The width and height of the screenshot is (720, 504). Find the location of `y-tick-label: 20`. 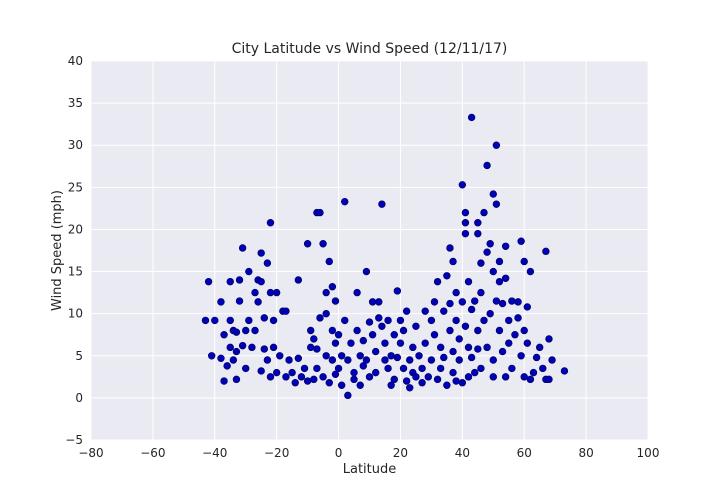

y-tick-label: 20 is located at coordinates (75, 229).